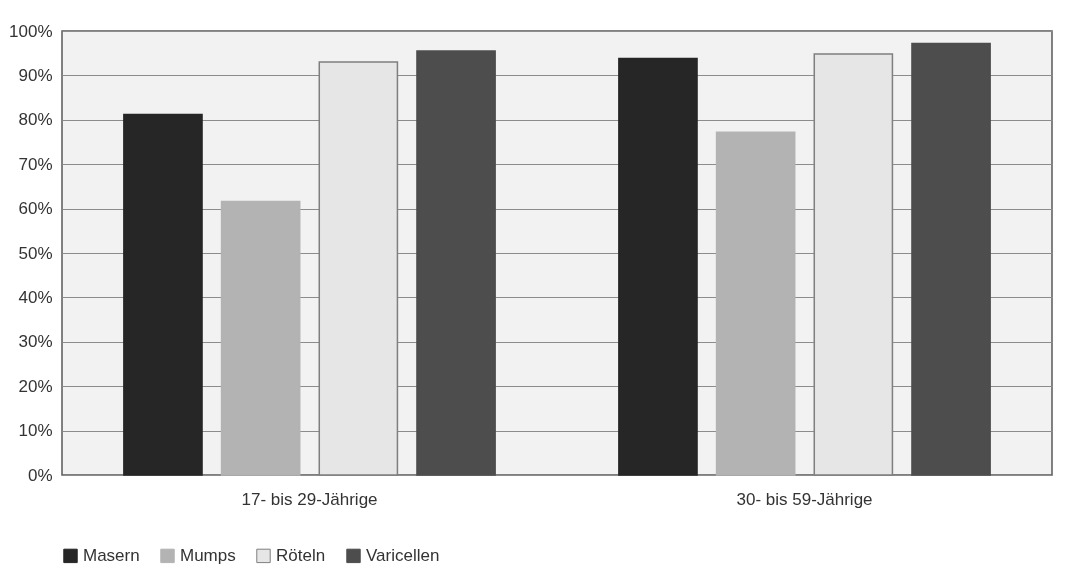  What do you see at coordinates (309, 499) in the screenshot?
I see `x-tick-label: 17- bis 29-Jährige` at bounding box center [309, 499].